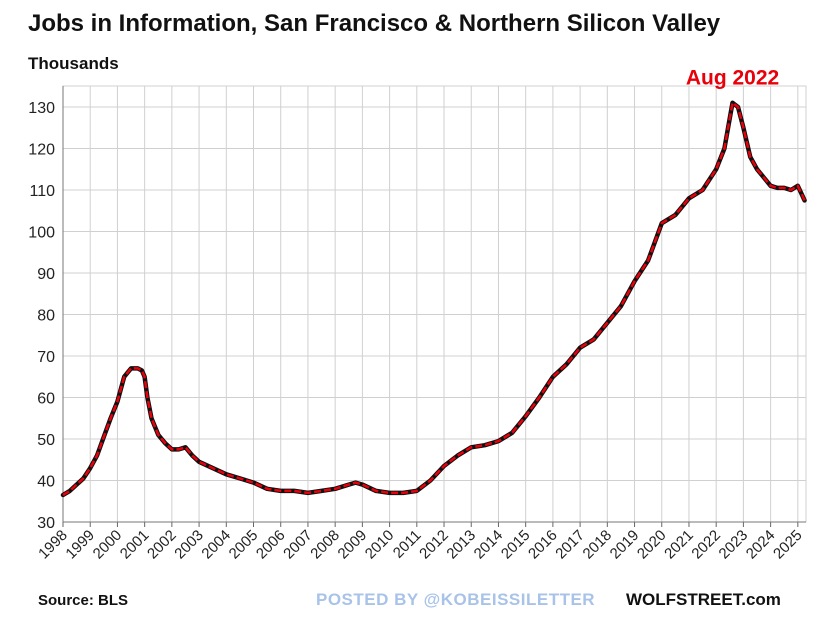 The image size is (829, 623). Describe the element at coordinates (598, 545) in the screenshot. I see `x-tick-label: 2018` at that location.